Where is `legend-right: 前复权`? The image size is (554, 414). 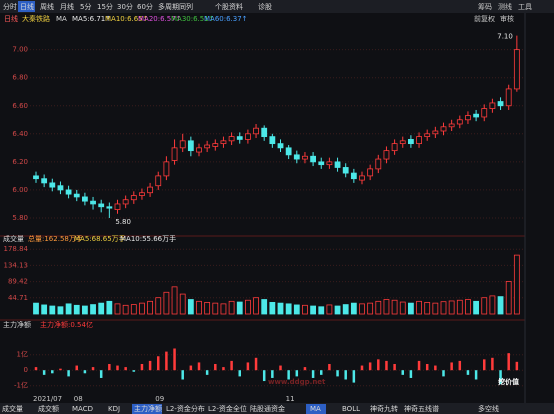
legend-right: 前复权 is located at coordinates (484, 18).